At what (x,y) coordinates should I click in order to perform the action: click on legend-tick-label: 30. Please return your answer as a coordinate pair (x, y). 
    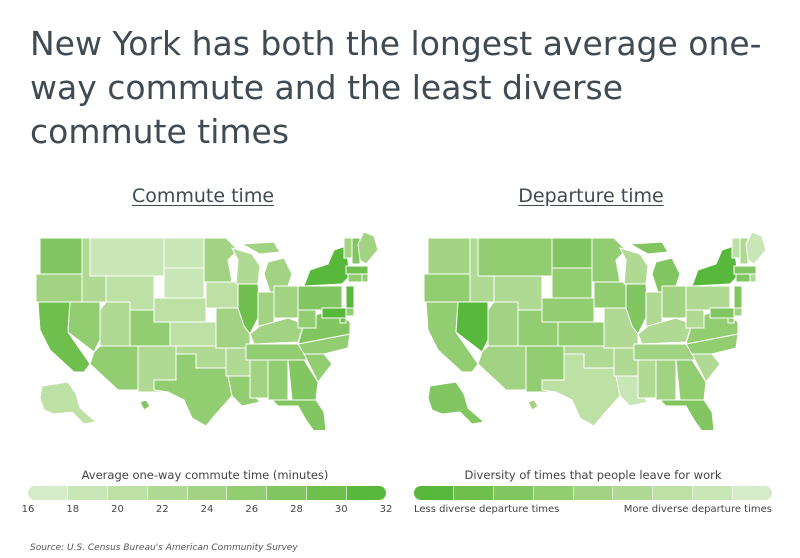
    Looking at the image, I should click on (341, 509).